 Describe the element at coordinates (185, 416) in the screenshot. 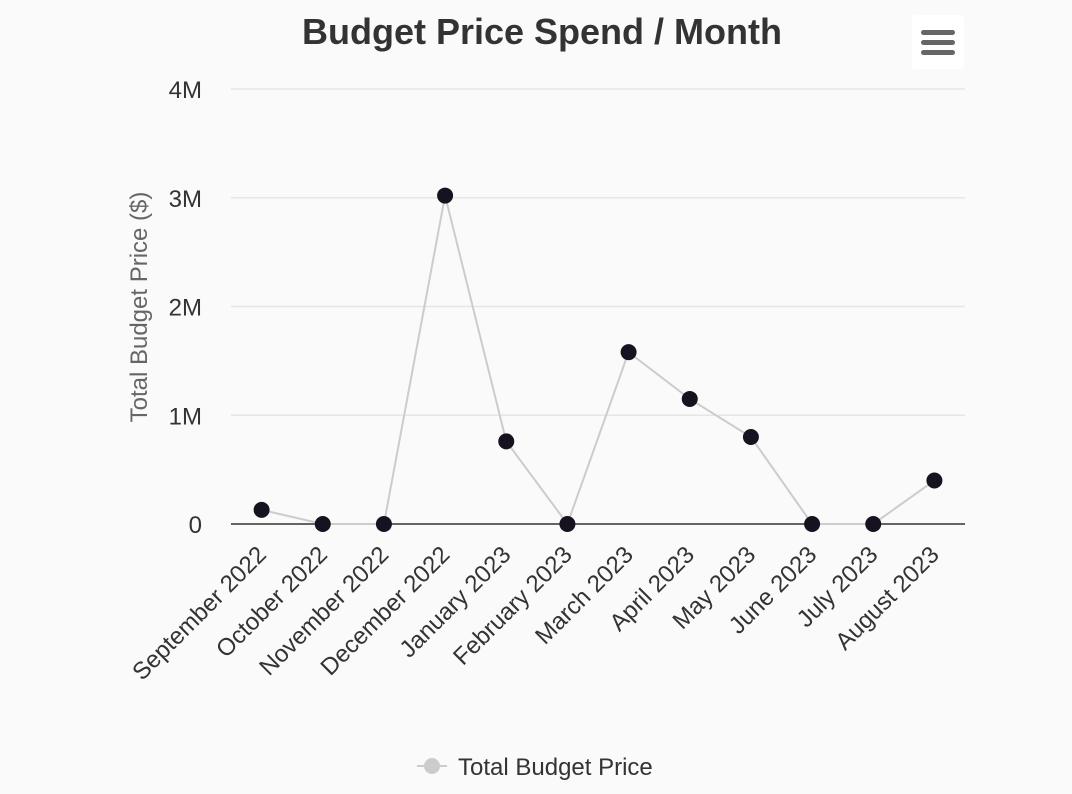

I see `y-tick-label: 1M` at that location.